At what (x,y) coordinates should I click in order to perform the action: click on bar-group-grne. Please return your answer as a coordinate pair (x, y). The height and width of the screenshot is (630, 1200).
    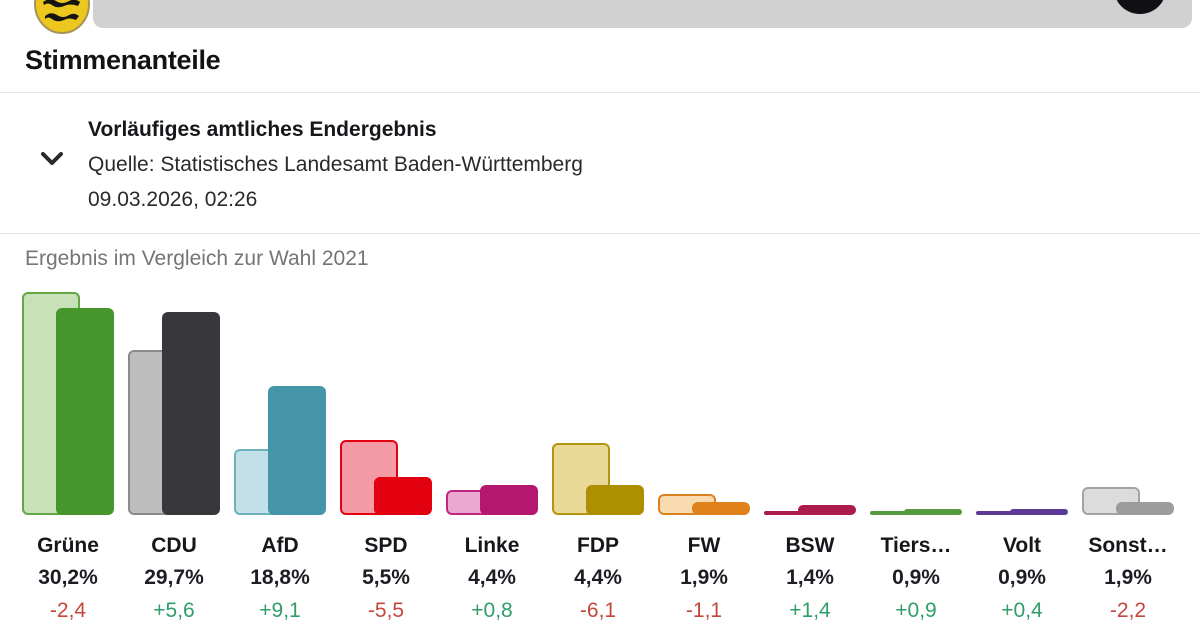
    Looking at the image, I should click on (68, 397).